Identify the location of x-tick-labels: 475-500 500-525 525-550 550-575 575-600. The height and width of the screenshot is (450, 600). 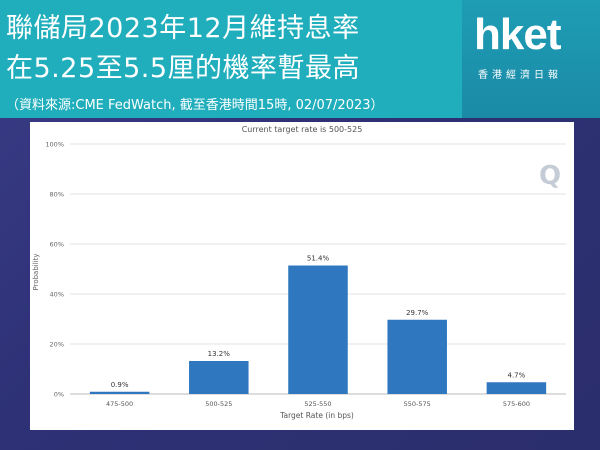
(318, 404).